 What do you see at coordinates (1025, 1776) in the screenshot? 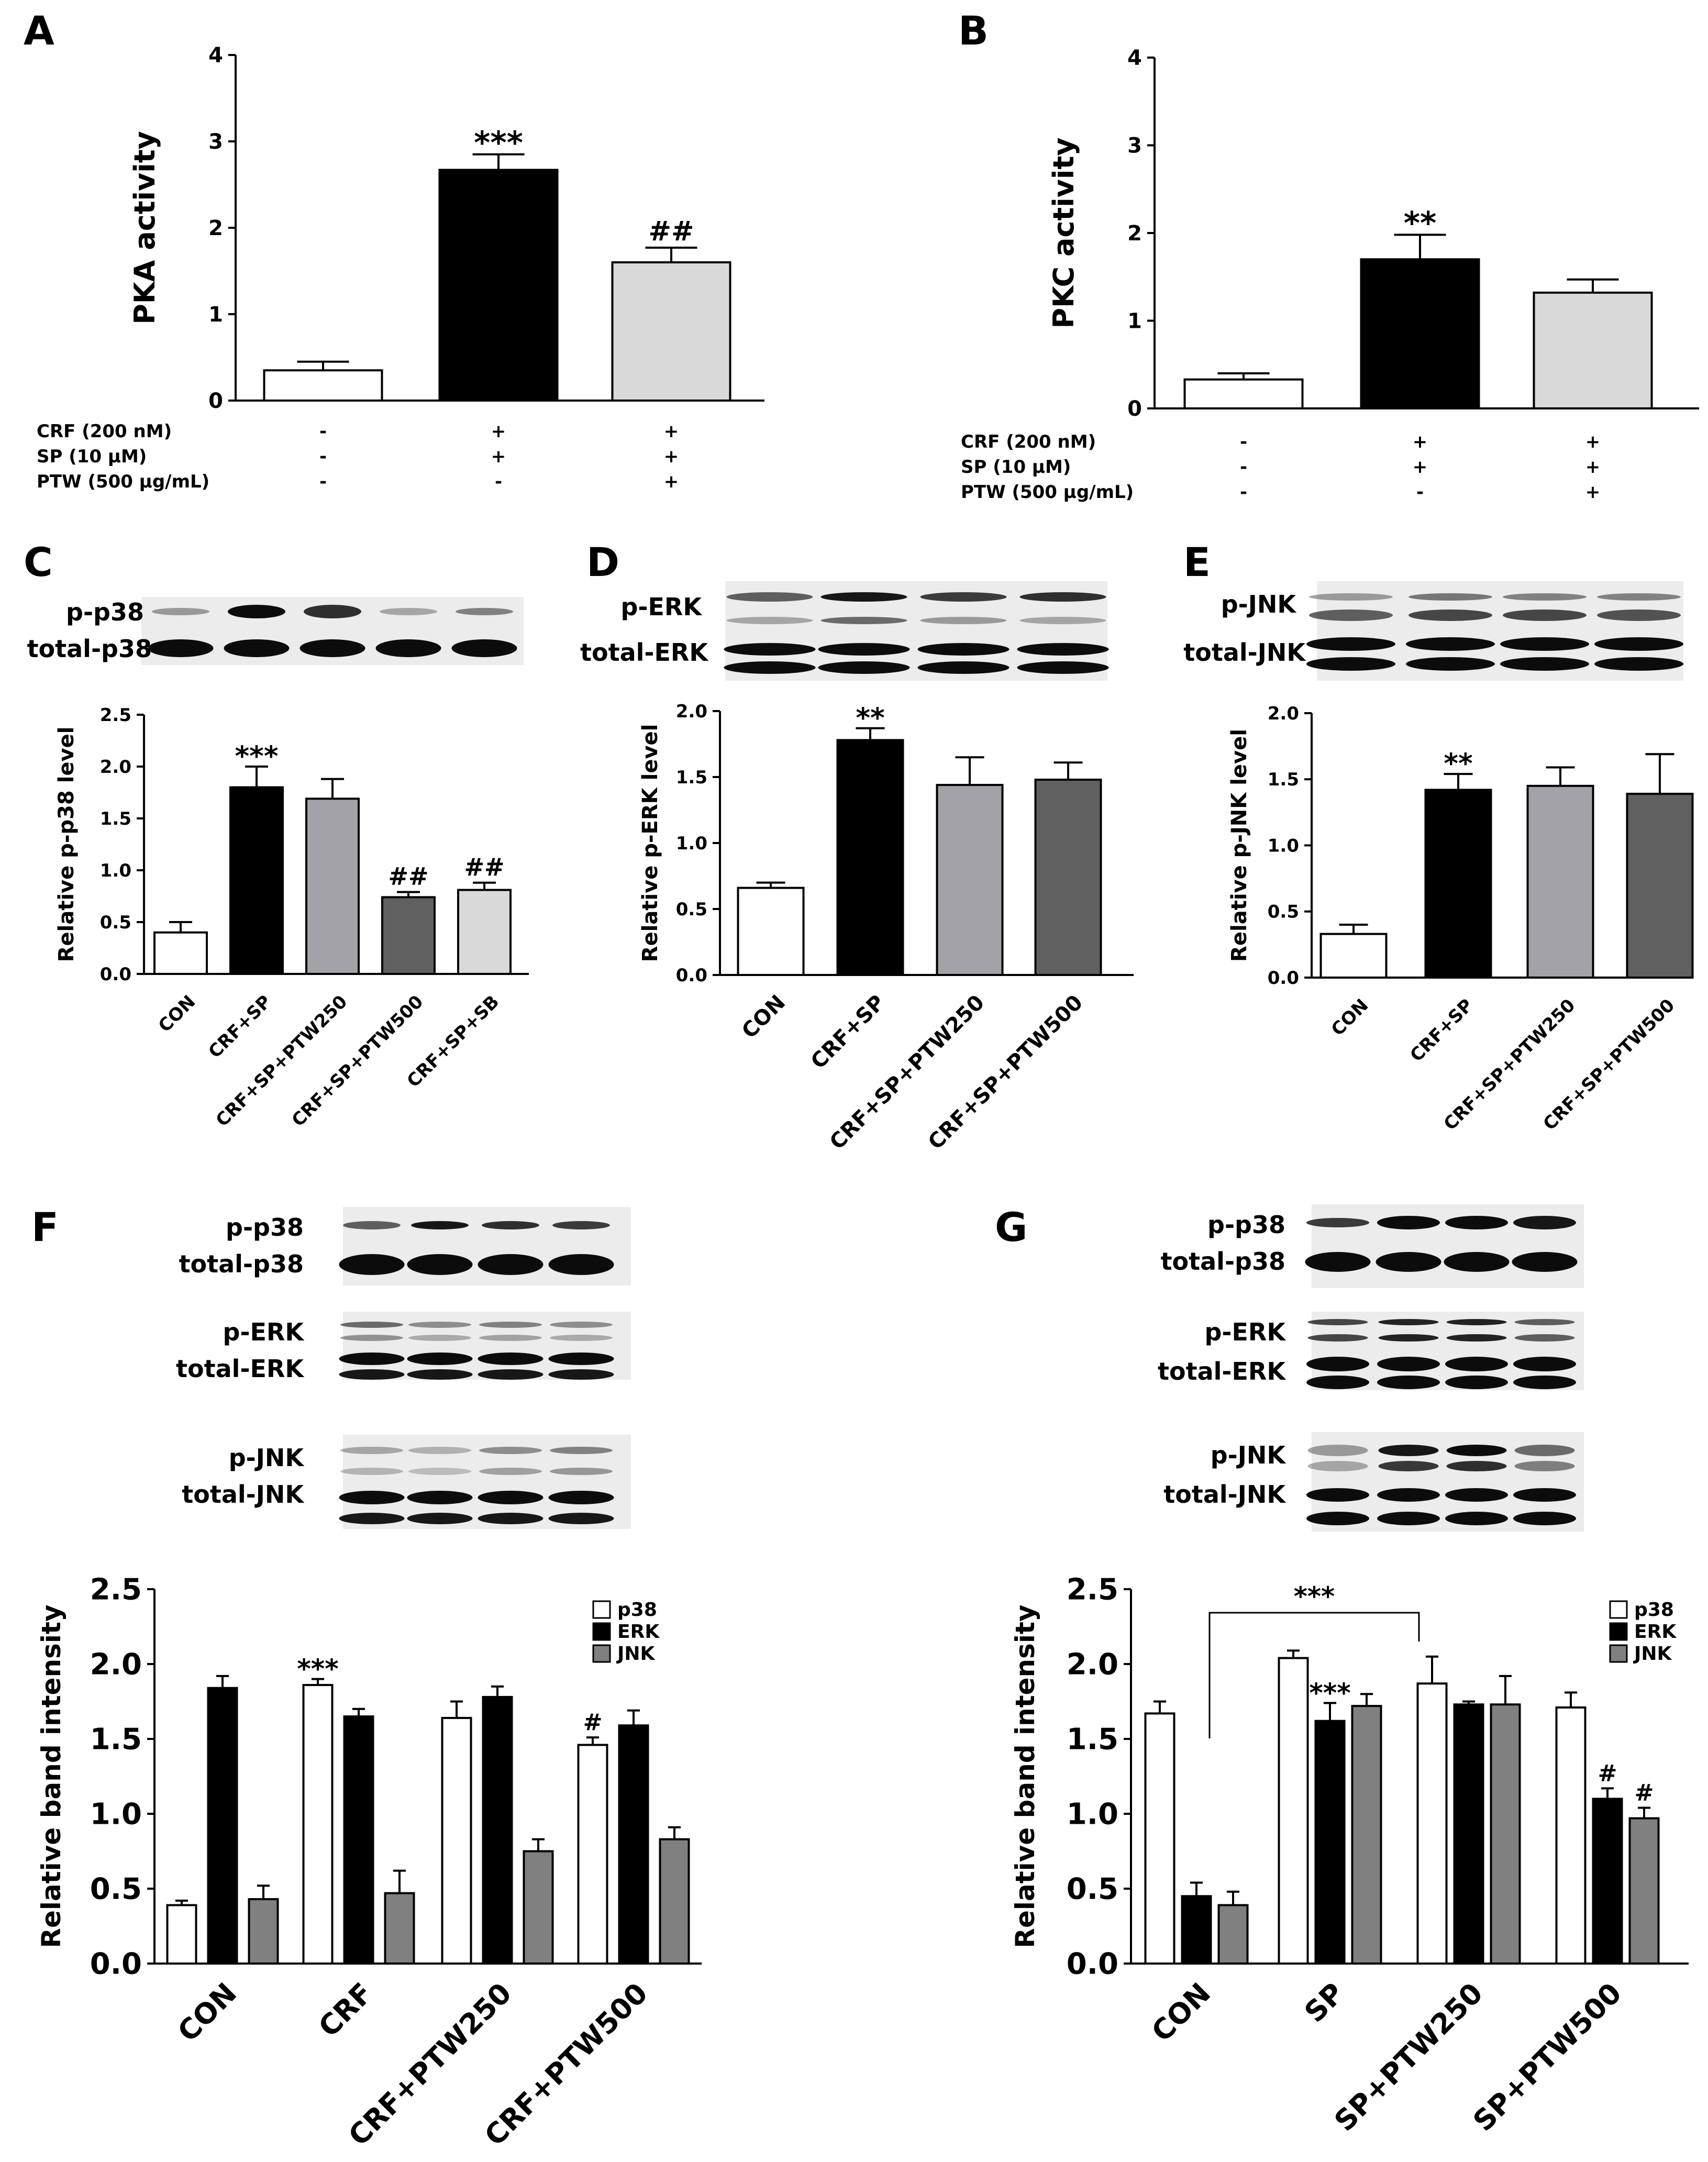
I see `y-axis-label: Relative band intensity` at bounding box center [1025, 1776].